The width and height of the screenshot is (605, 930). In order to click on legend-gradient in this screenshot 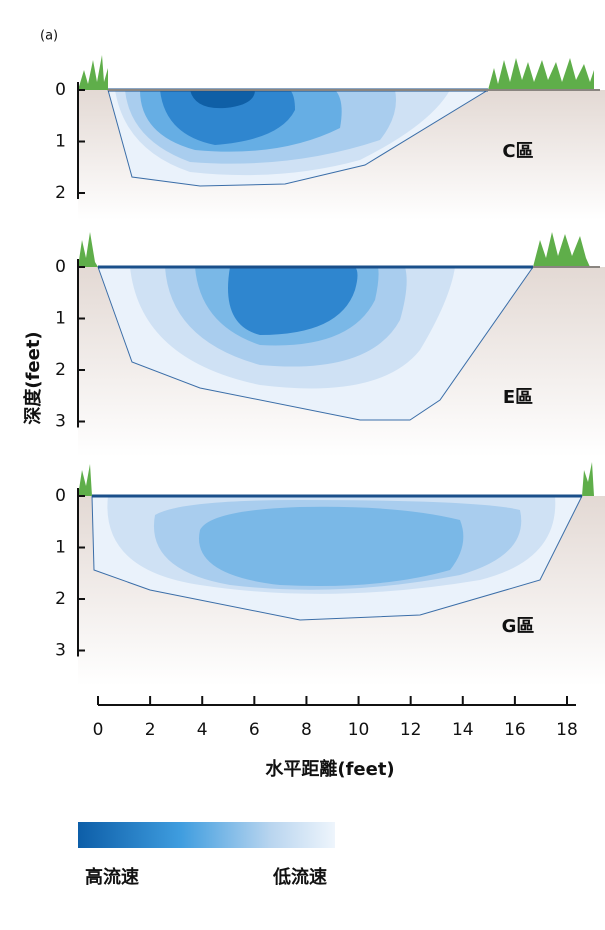, I will do `click(206, 835)`.